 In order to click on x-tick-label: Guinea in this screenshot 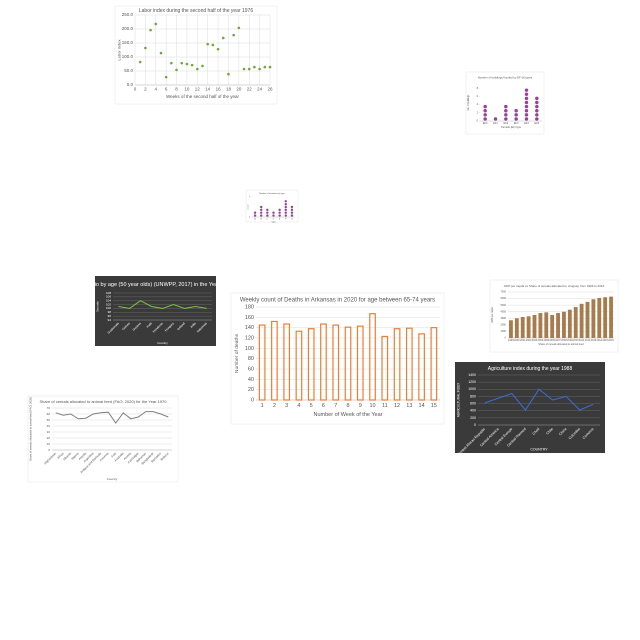, I will do `click(126, 326)`.